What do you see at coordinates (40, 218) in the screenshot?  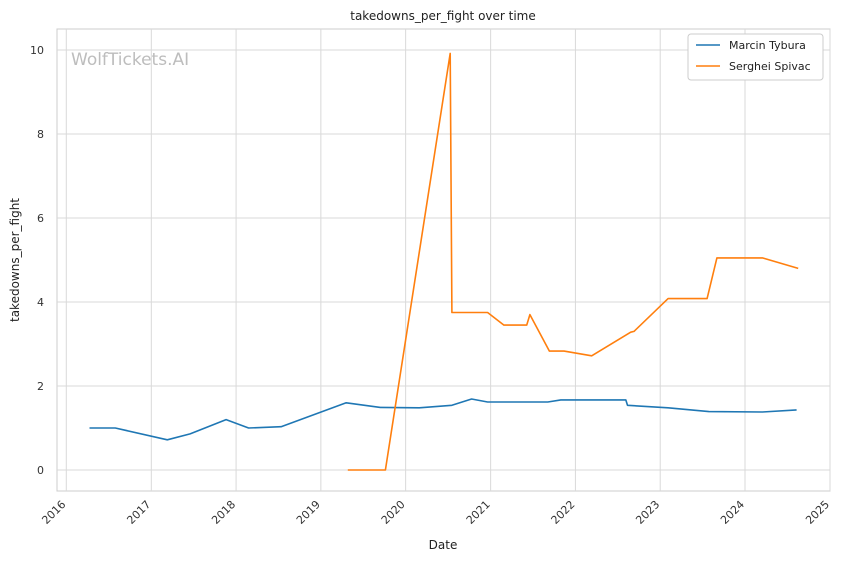 I see `y-tick-label: 6` at bounding box center [40, 218].